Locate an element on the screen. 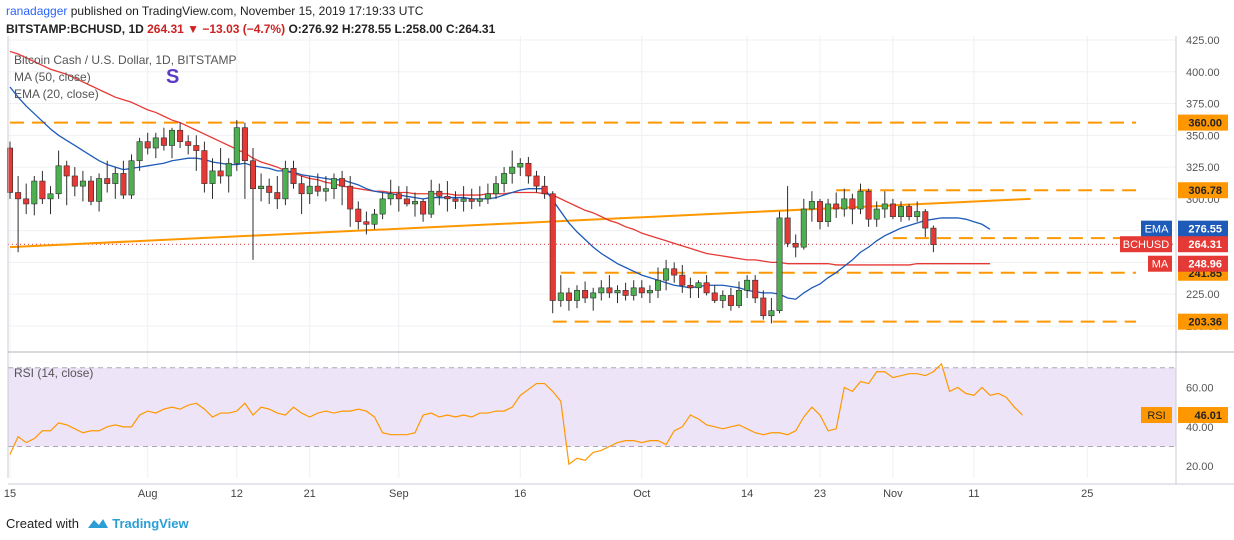 The height and width of the screenshot is (540, 1234). symbol-name: BITSTAMP:BCHUSD, 1D is located at coordinates (75, 29).